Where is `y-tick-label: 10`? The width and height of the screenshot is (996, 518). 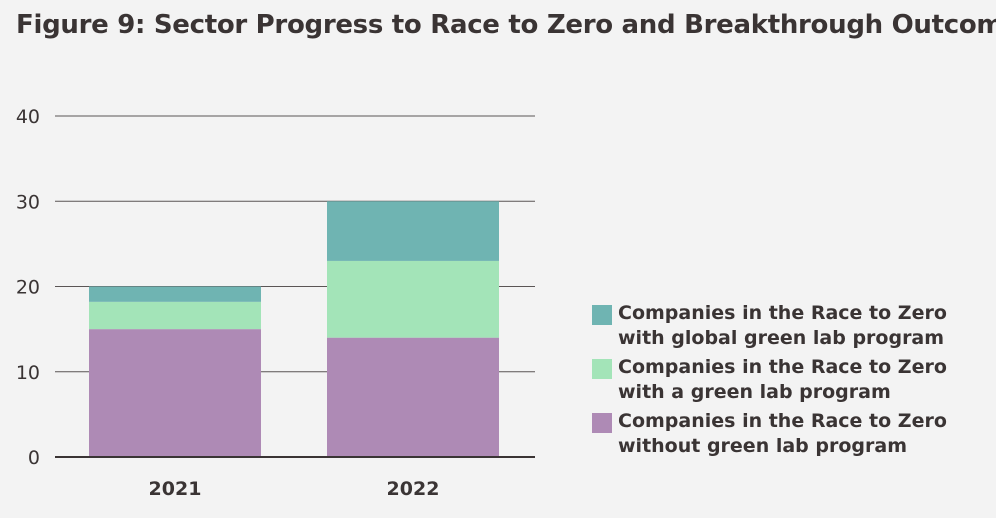
y-tick-label: 10 is located at coordinates (28, 373).